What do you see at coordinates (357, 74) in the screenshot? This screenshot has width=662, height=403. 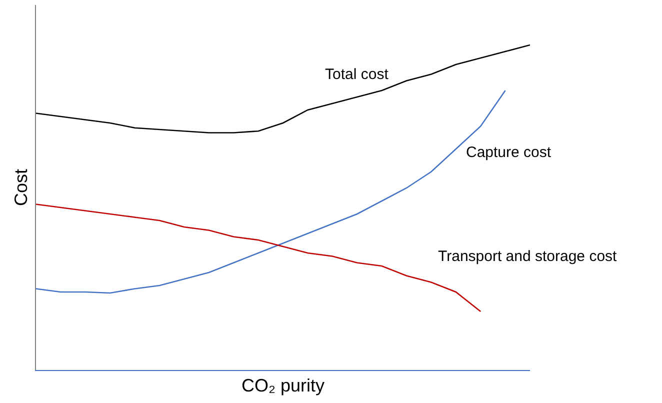 I see `series-label: Total cost` at bounding box center [357, 74].